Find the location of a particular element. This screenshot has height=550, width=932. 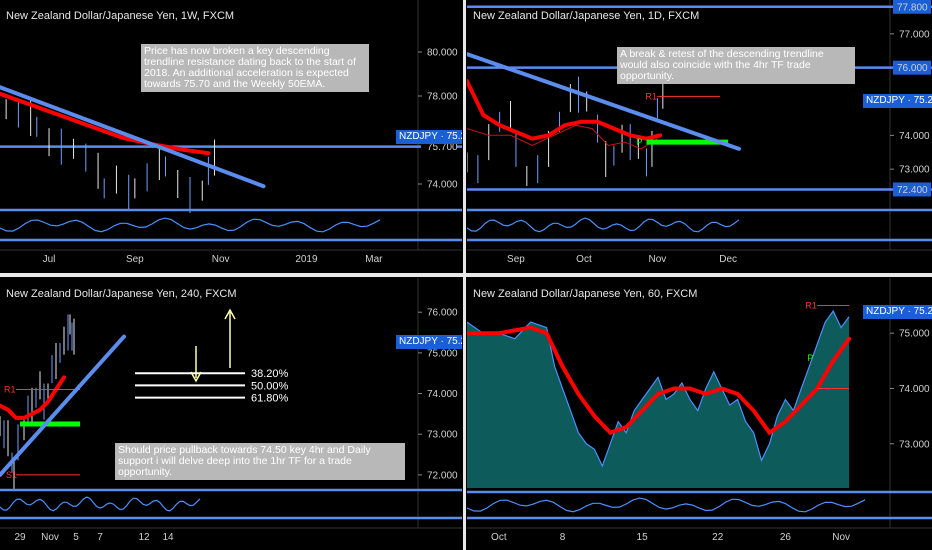

x-tick-label: Dec is located at coordinates (728, 259).